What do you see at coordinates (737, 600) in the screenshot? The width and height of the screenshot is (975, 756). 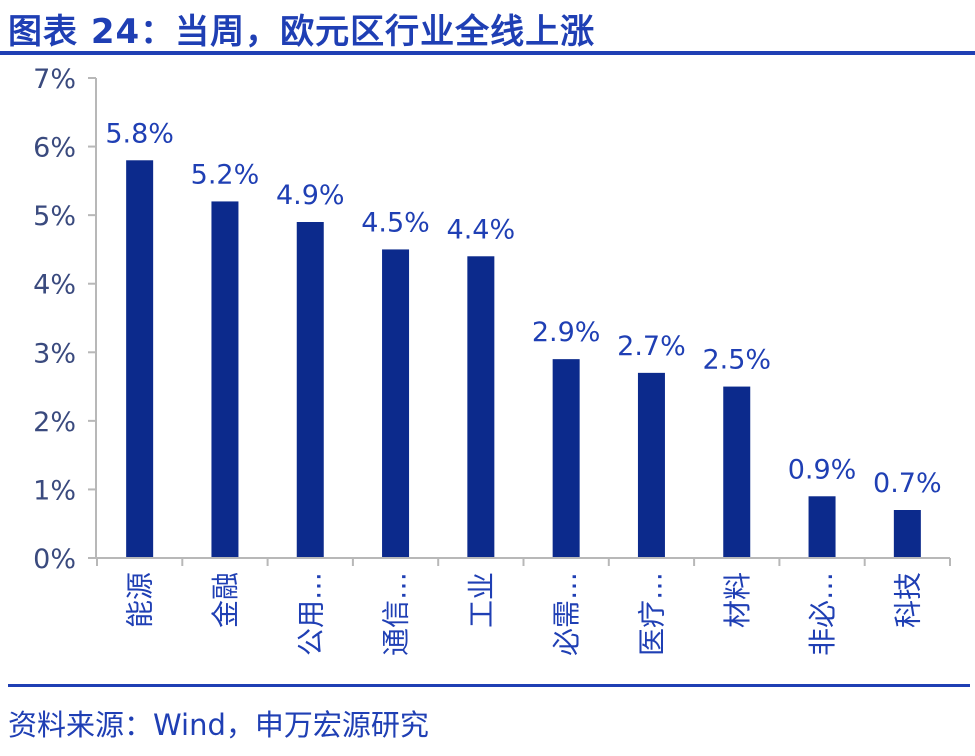 I see `x-category-label: 材料` at bounding box center [737, 600].